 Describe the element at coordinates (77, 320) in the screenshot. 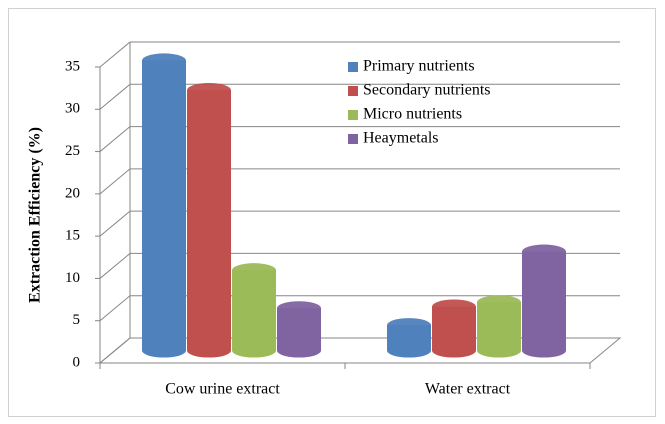

I see `y-tick-label: 5` at that location.